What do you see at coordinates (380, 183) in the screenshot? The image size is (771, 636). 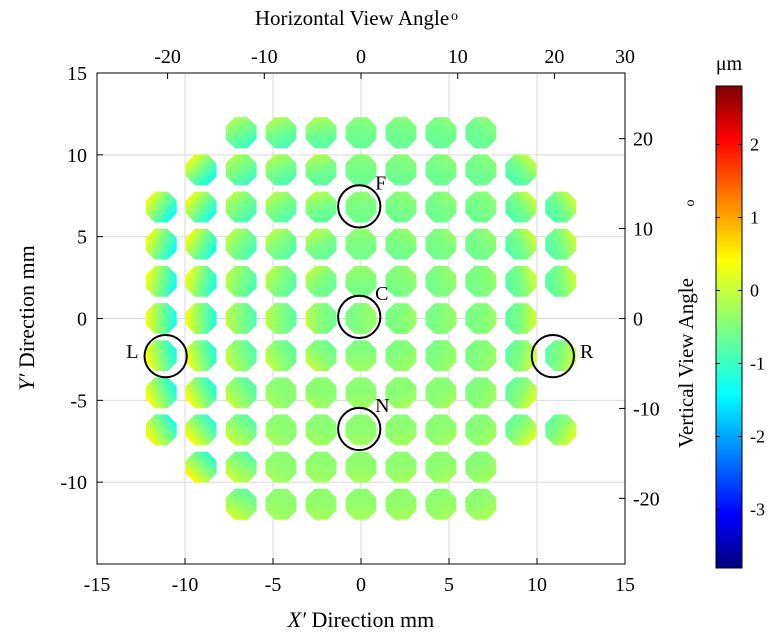 I see `marker-label-f: F` at bounding box center [380, 183].